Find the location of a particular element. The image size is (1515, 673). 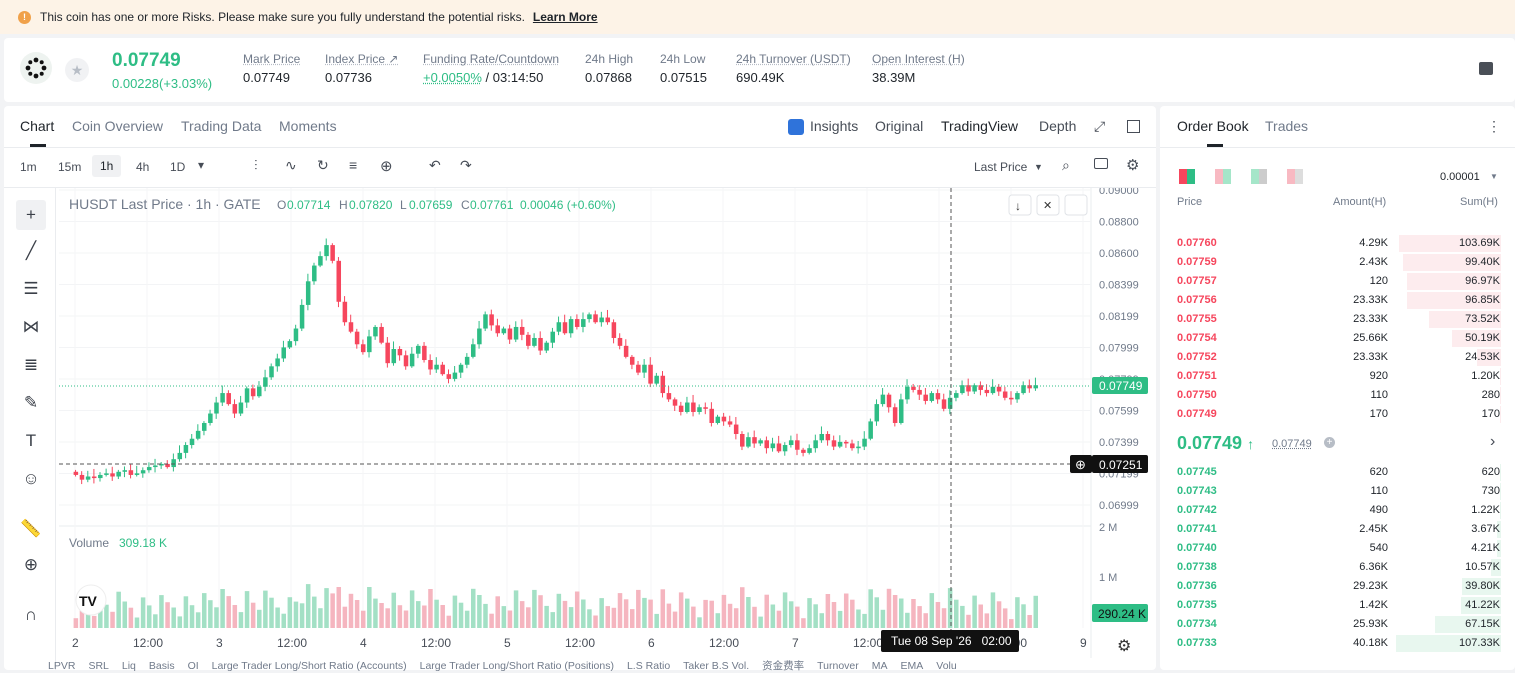

fib-icon: ≣ is located at coordinates (31, 365).